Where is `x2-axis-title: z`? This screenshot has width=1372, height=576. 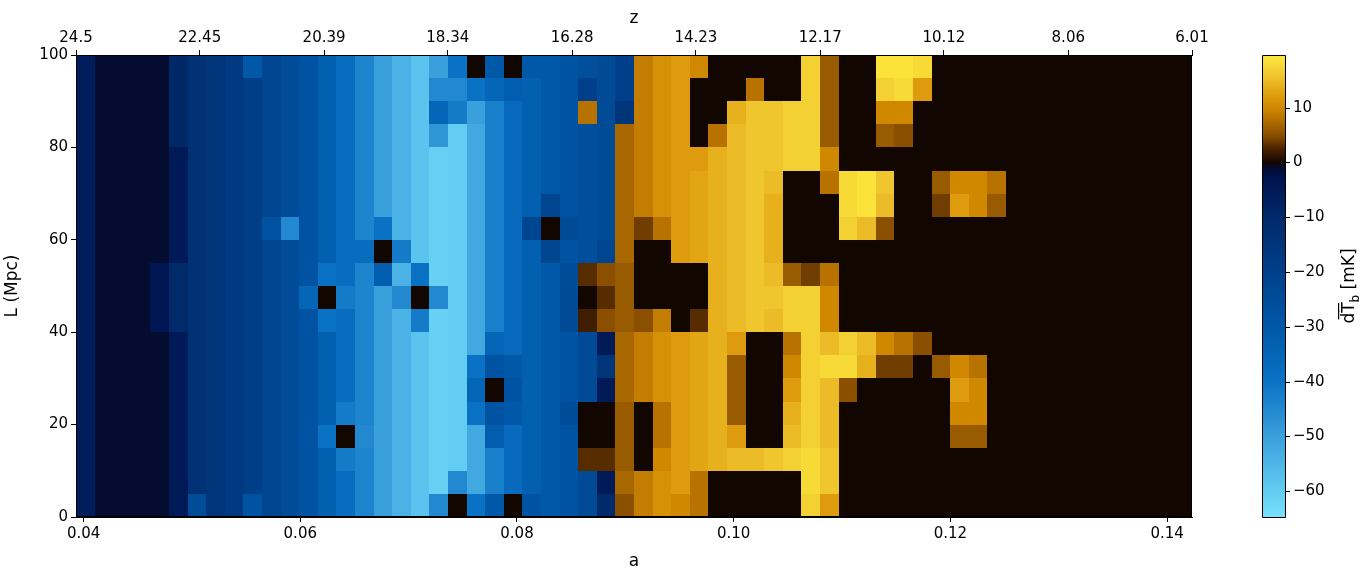
x2-axis-title: z is located at coordinates (634, 16).